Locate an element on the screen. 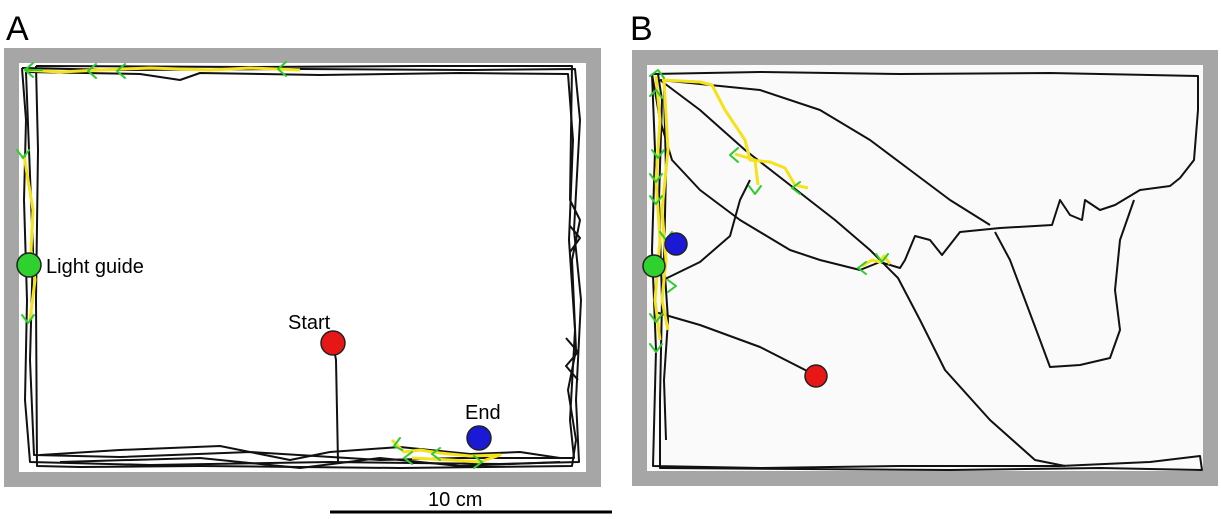 The image size is (1221, 519). path-b-left-mid is located at coordinates (706, 230).